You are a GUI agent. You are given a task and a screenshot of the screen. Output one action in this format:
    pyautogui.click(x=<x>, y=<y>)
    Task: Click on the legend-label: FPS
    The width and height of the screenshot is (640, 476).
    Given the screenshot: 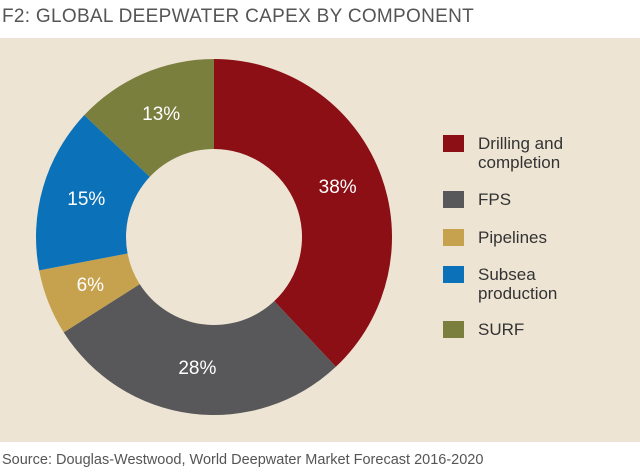 What is the action you would take?
    pyautogui.click(x=495, y=199)
    